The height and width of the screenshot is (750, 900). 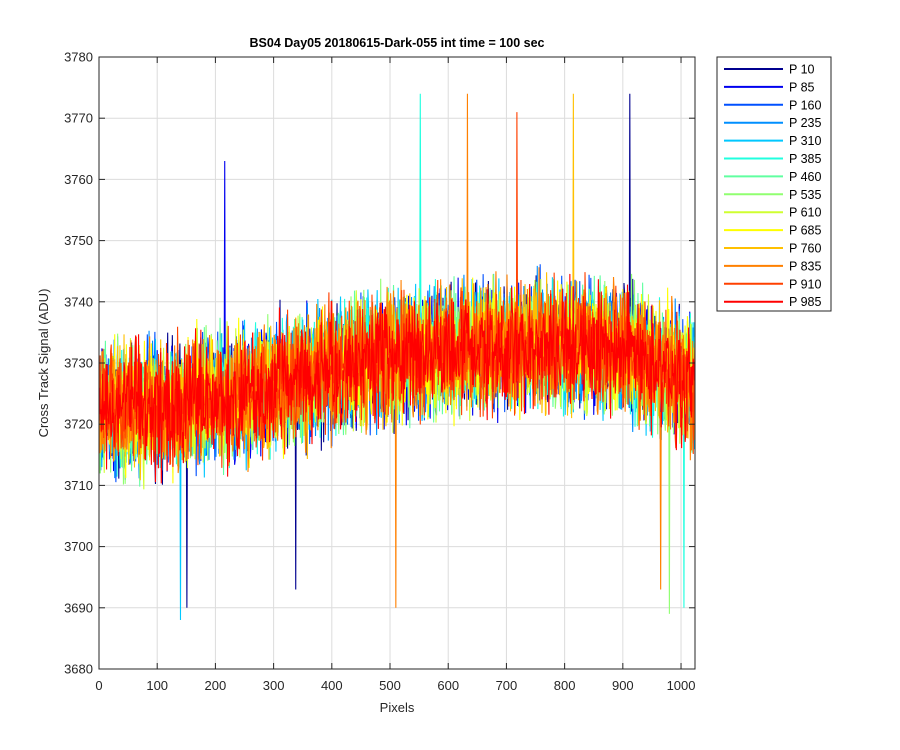 I want to click on x-tick-label: 1000, so click(x=681, y=685).